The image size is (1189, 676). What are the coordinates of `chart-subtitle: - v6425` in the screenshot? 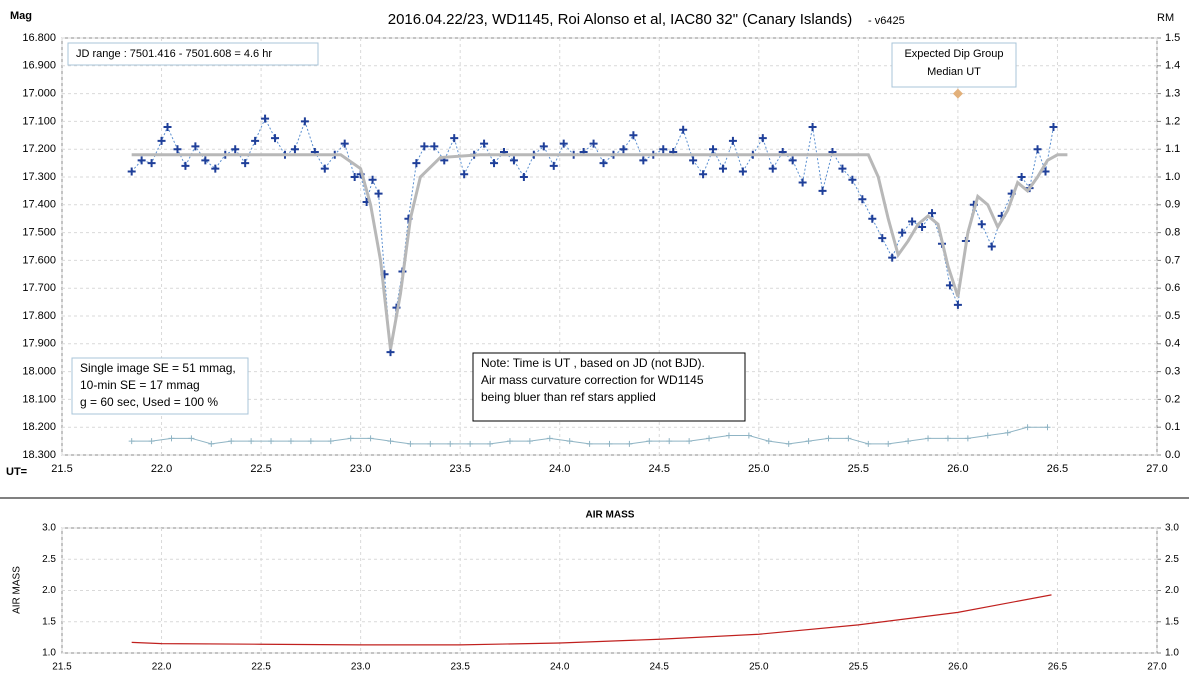 It's located at (886, 21).